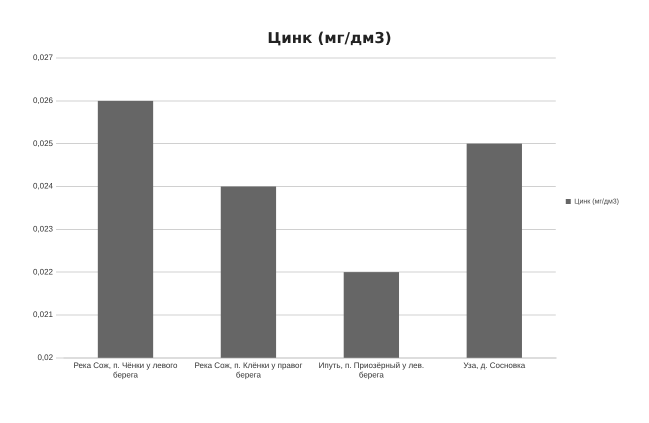 The height and width of the screenshot is (423, 649). I want to click on chart-title: Цинк (мг/дм3), so click(329, 37).